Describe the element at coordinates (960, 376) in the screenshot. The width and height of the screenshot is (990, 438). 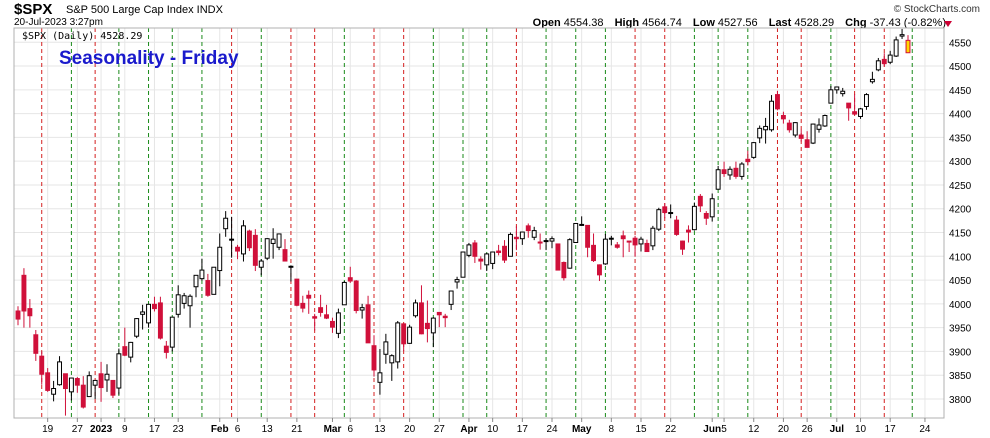
I see `y-tick-label: 3850` at that location.